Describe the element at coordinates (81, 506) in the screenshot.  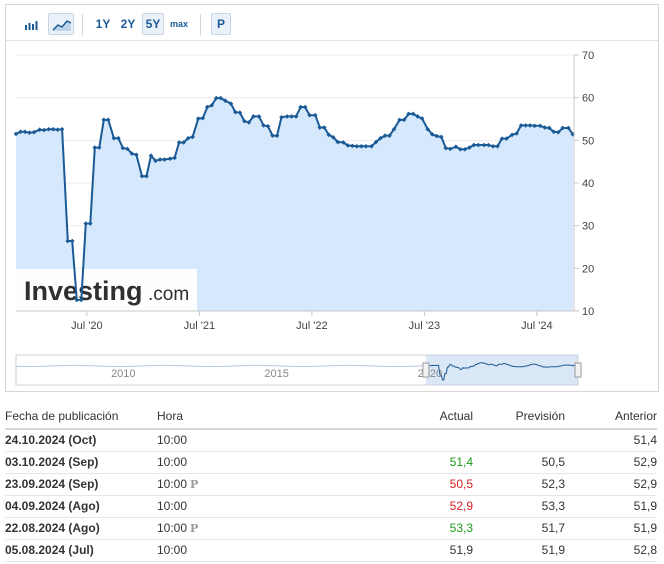
I see `row-date: 04.09.2024 (Ago)` at that location.